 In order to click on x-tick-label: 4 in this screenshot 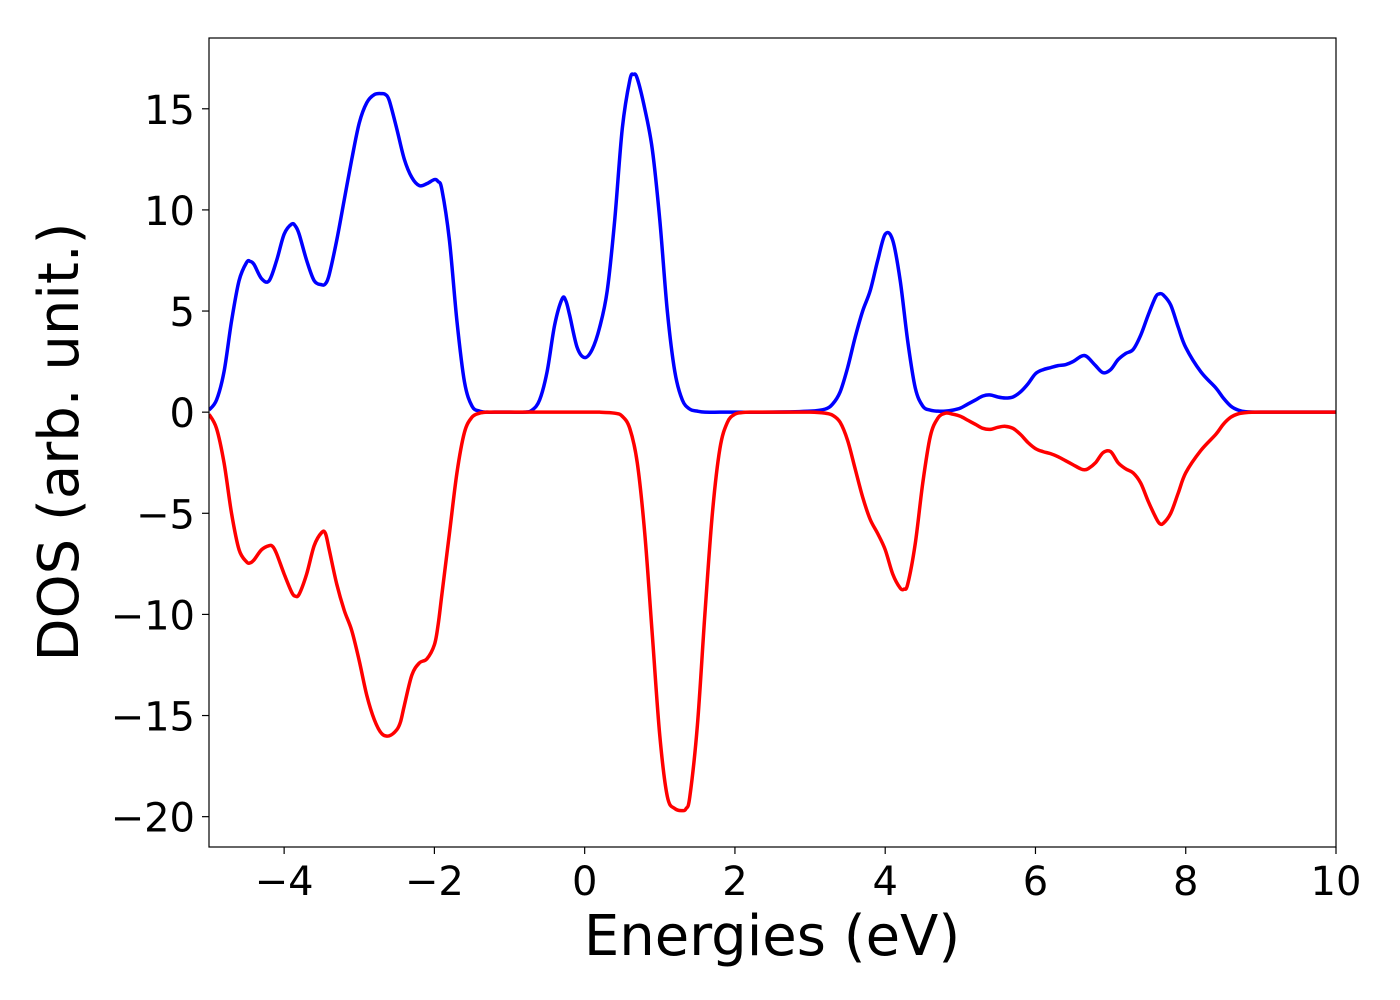, I will do `click(884, 882)`.